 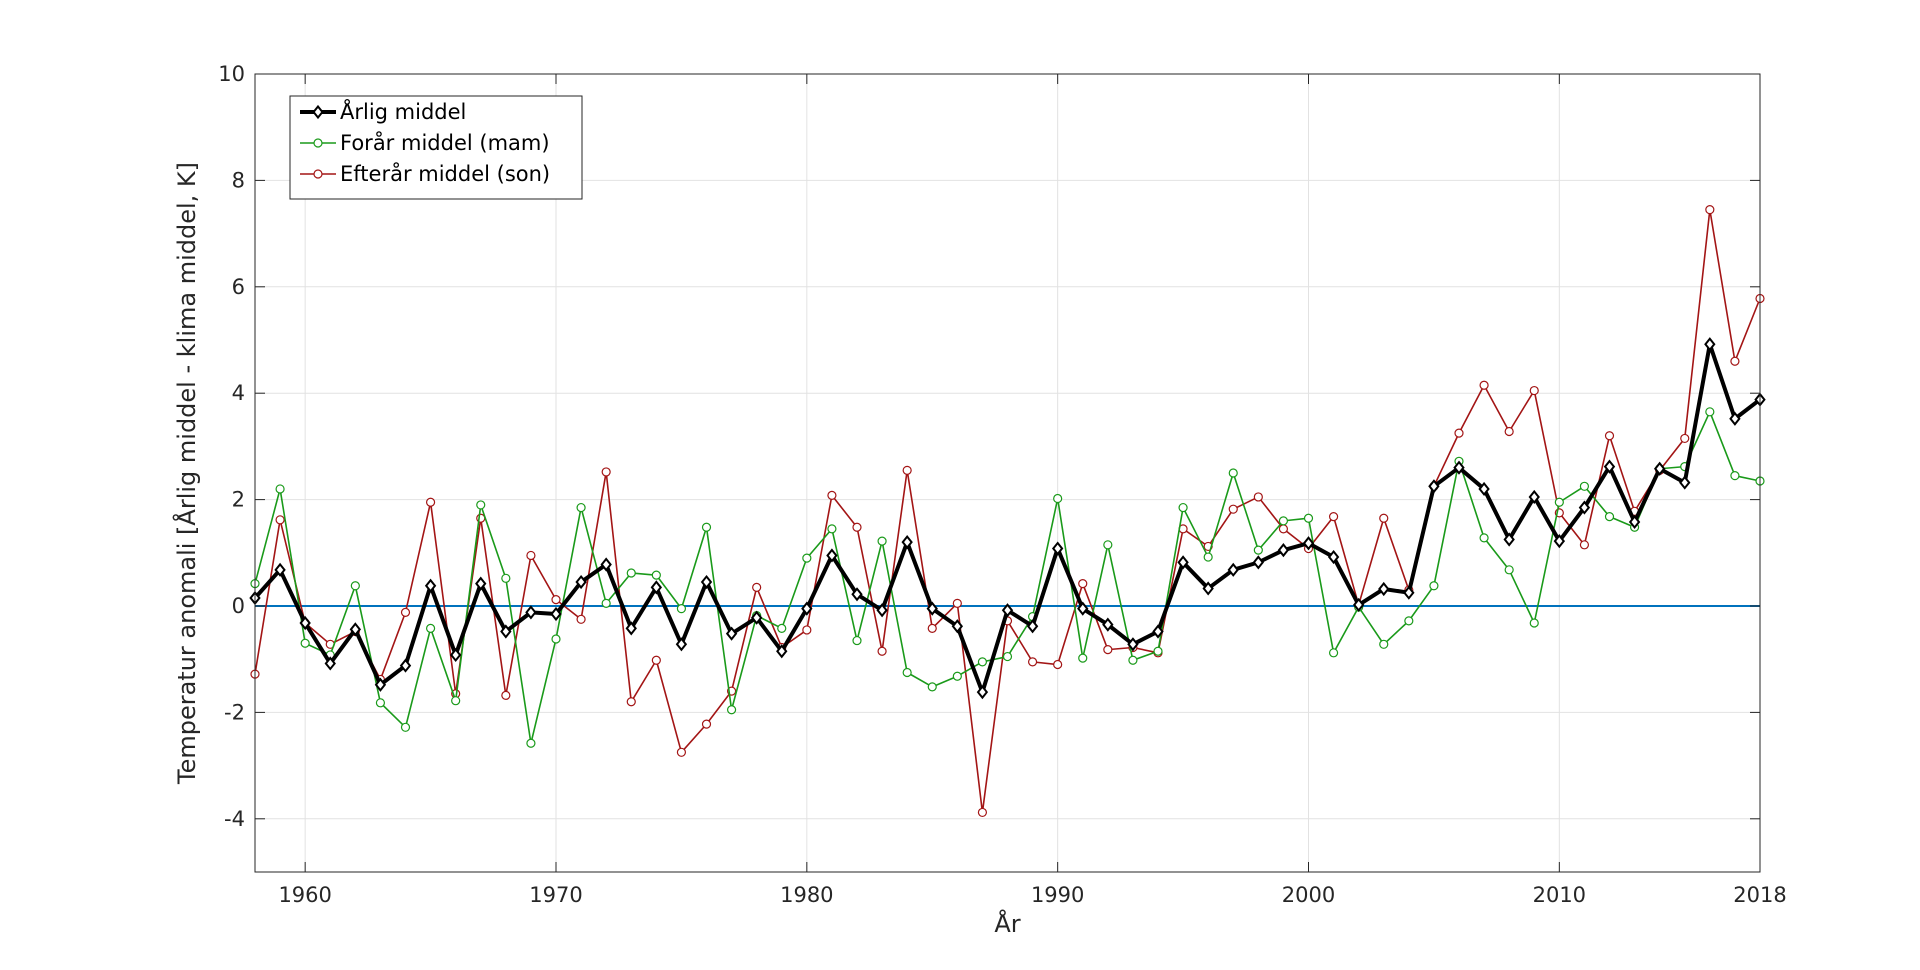 What do you see at coordinates (234, 712) in the screenshot?
I see `y-tick-label: -2` at bounding box center [234, 712].